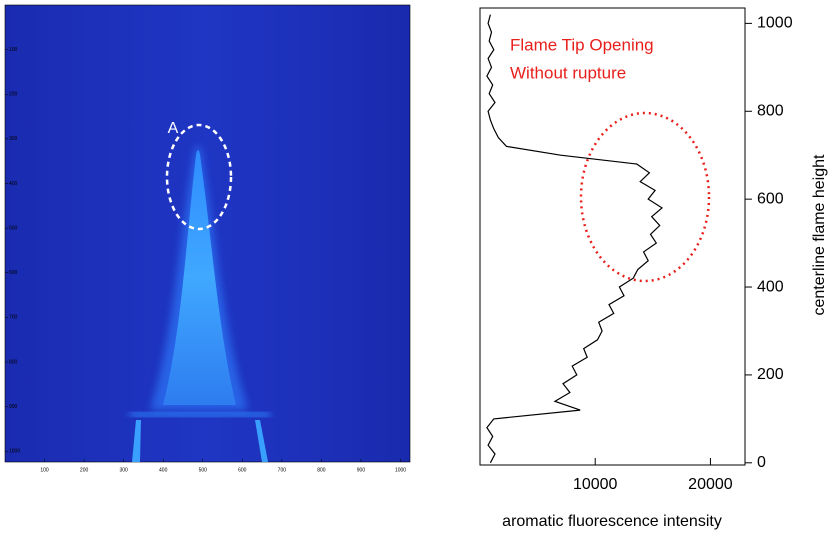  What do you see at coordinates (282, 470) in the screenshot?
I see `x-tick-label: 700` at bounding box center [282, 470].